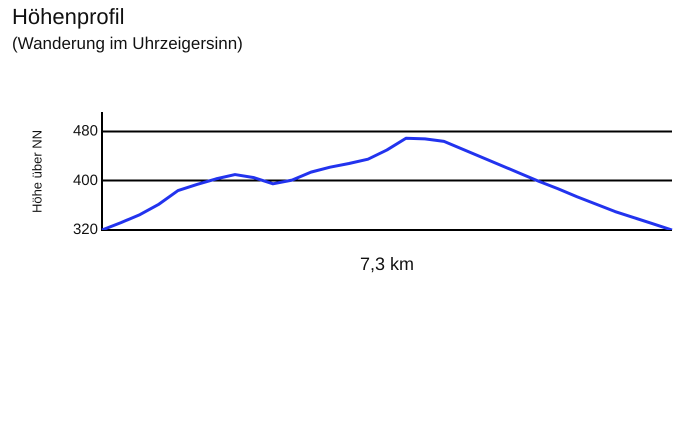 The height and width of the screenshot is (421, 680). I want to click on y-tick-label: 400, so click(85, 180).